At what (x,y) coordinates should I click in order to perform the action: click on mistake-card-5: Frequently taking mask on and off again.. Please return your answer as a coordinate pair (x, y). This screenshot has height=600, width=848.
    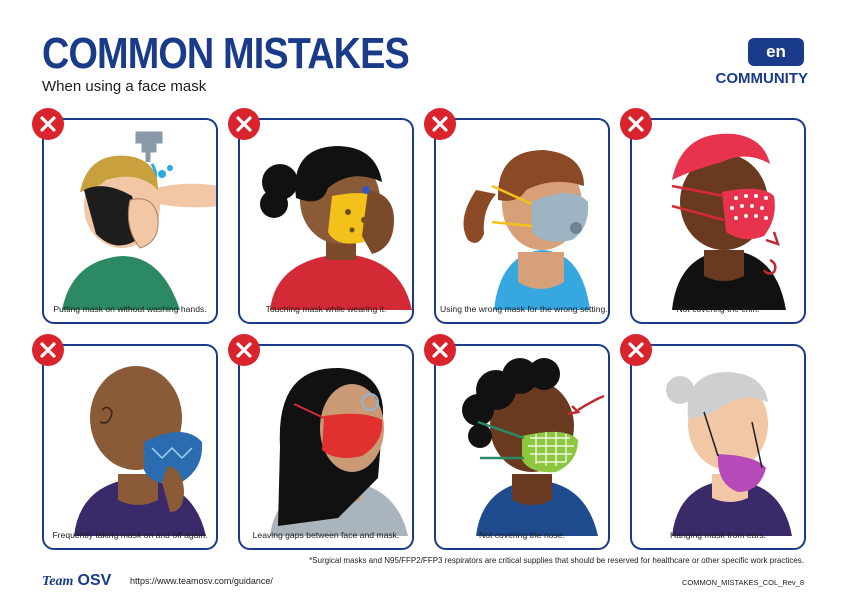
    Looking at the image, I should click on (130, 447).